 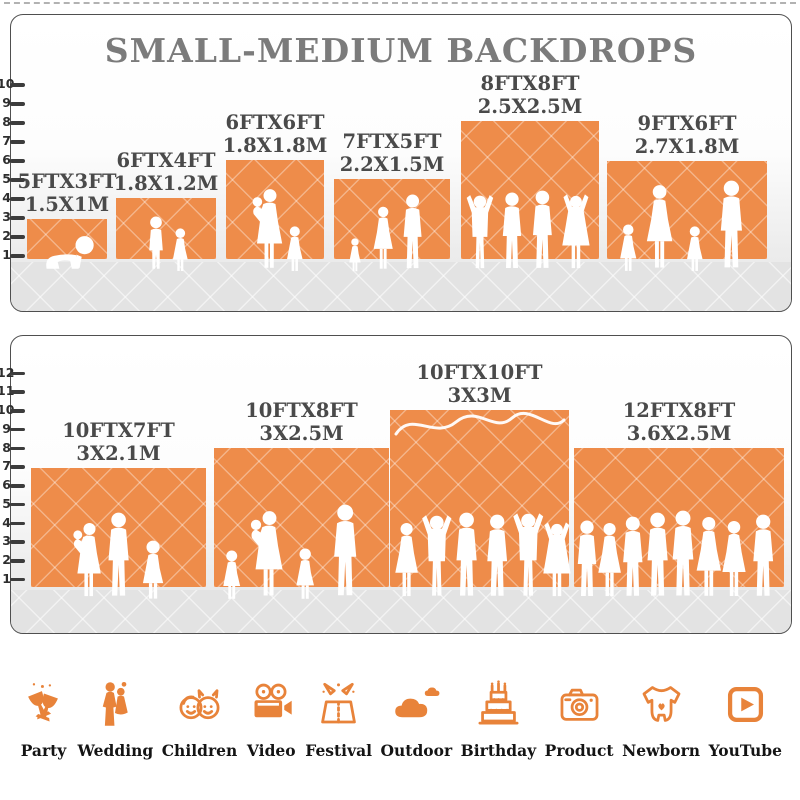 I want to click on script-decoration, so click(x=479, y=429).